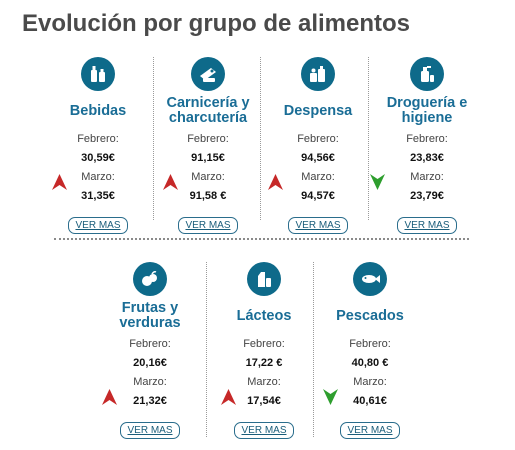  I want to click on category-name: Lácteos, so click(264, 315).